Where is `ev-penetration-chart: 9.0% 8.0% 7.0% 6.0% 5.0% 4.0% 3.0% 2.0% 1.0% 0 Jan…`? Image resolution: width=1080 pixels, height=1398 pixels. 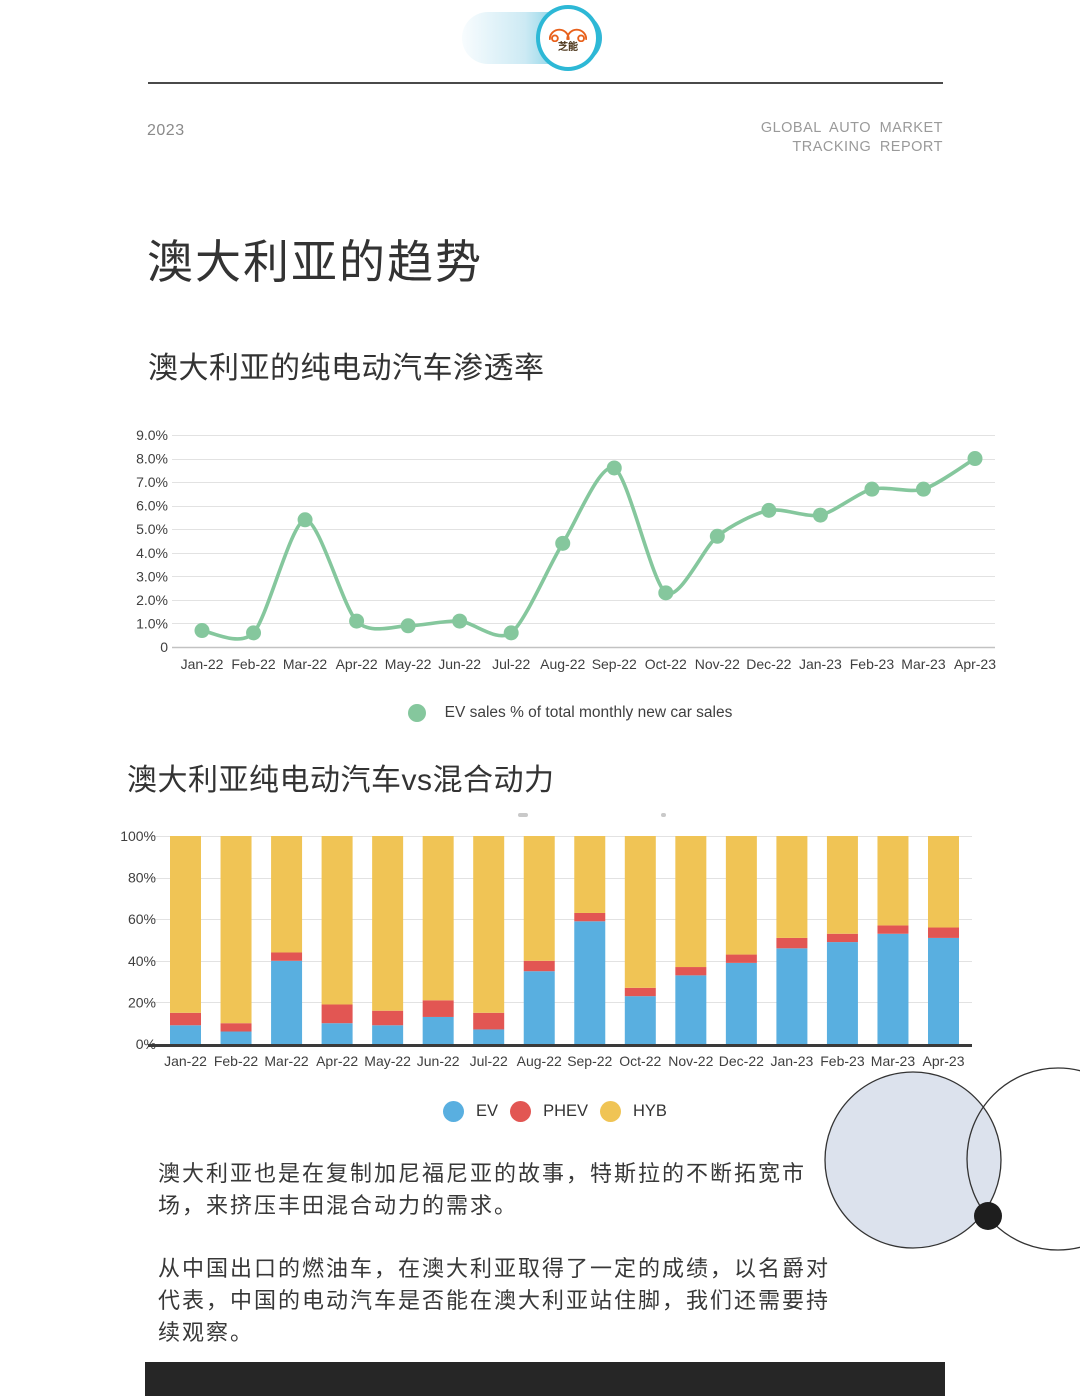
ev-penetration-chart: 9.0% 8.0% 7.0% 6.0% 5.0% 4.0% 3.0% 2.0% 1.0% 0 Jan… is located at coordinates (566, 549).